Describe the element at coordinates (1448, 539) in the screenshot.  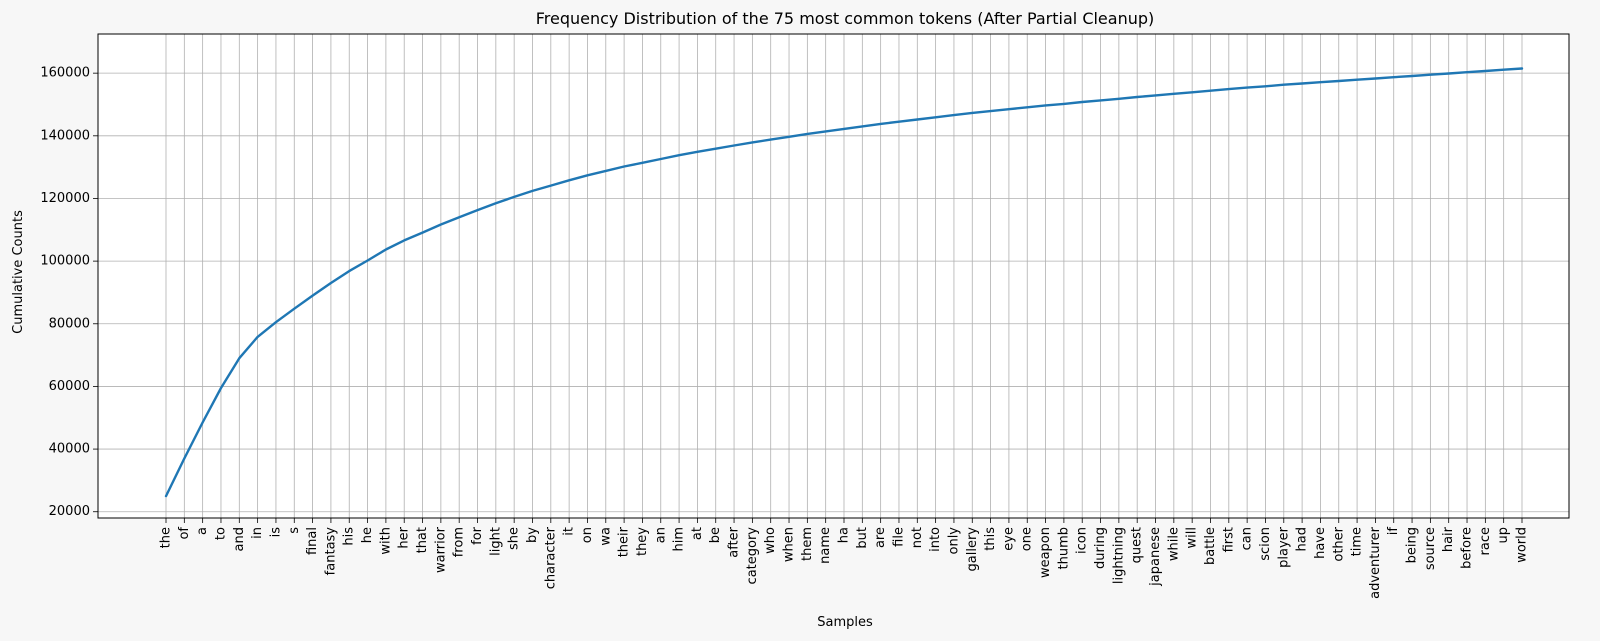
I see `x-tick-label: hair` at that location.